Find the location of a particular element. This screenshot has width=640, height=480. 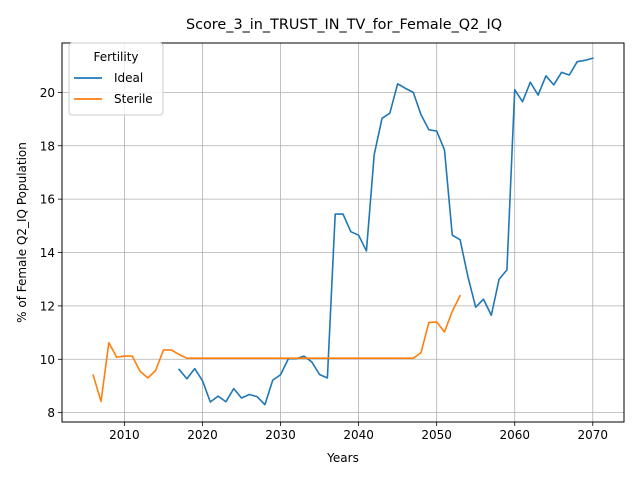

x-axis-label: Years is located at coordinates (342, 458).